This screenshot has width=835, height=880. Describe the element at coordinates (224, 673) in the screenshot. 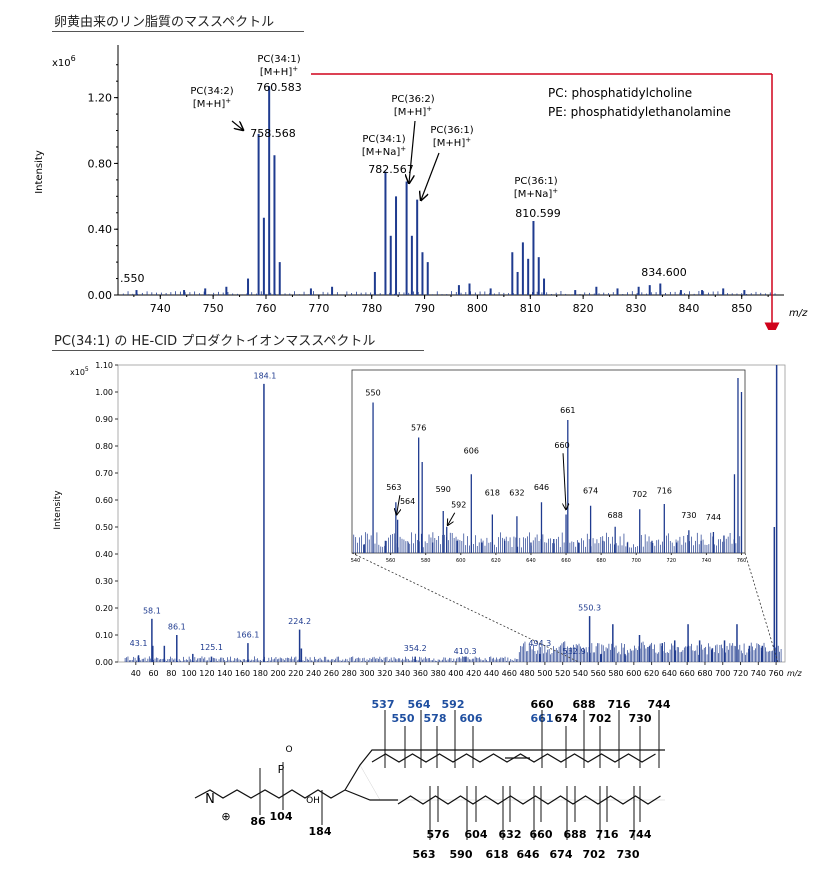

I see `x-tick-label: 140` at that location.